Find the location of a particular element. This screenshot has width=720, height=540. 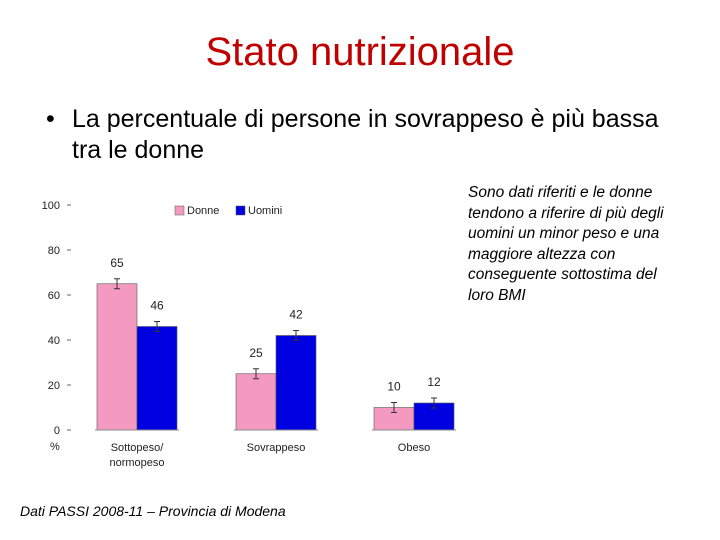

category-label: Obeso is located at coordinates (414, 448).